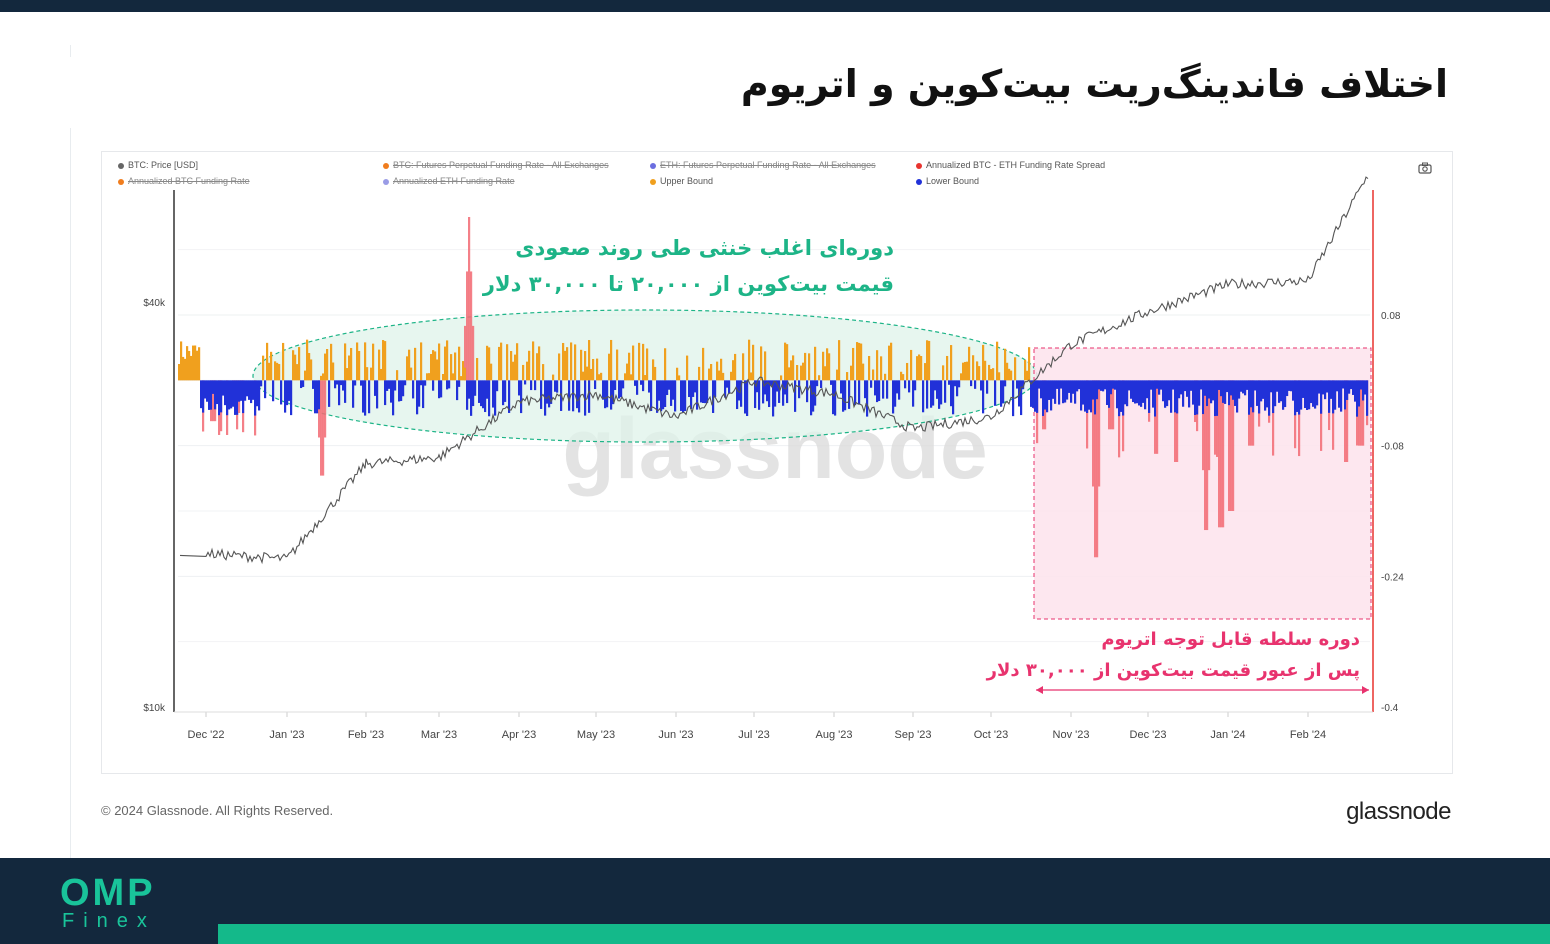  I want to click on legend-item: Upper Bound, so click(681, 181).